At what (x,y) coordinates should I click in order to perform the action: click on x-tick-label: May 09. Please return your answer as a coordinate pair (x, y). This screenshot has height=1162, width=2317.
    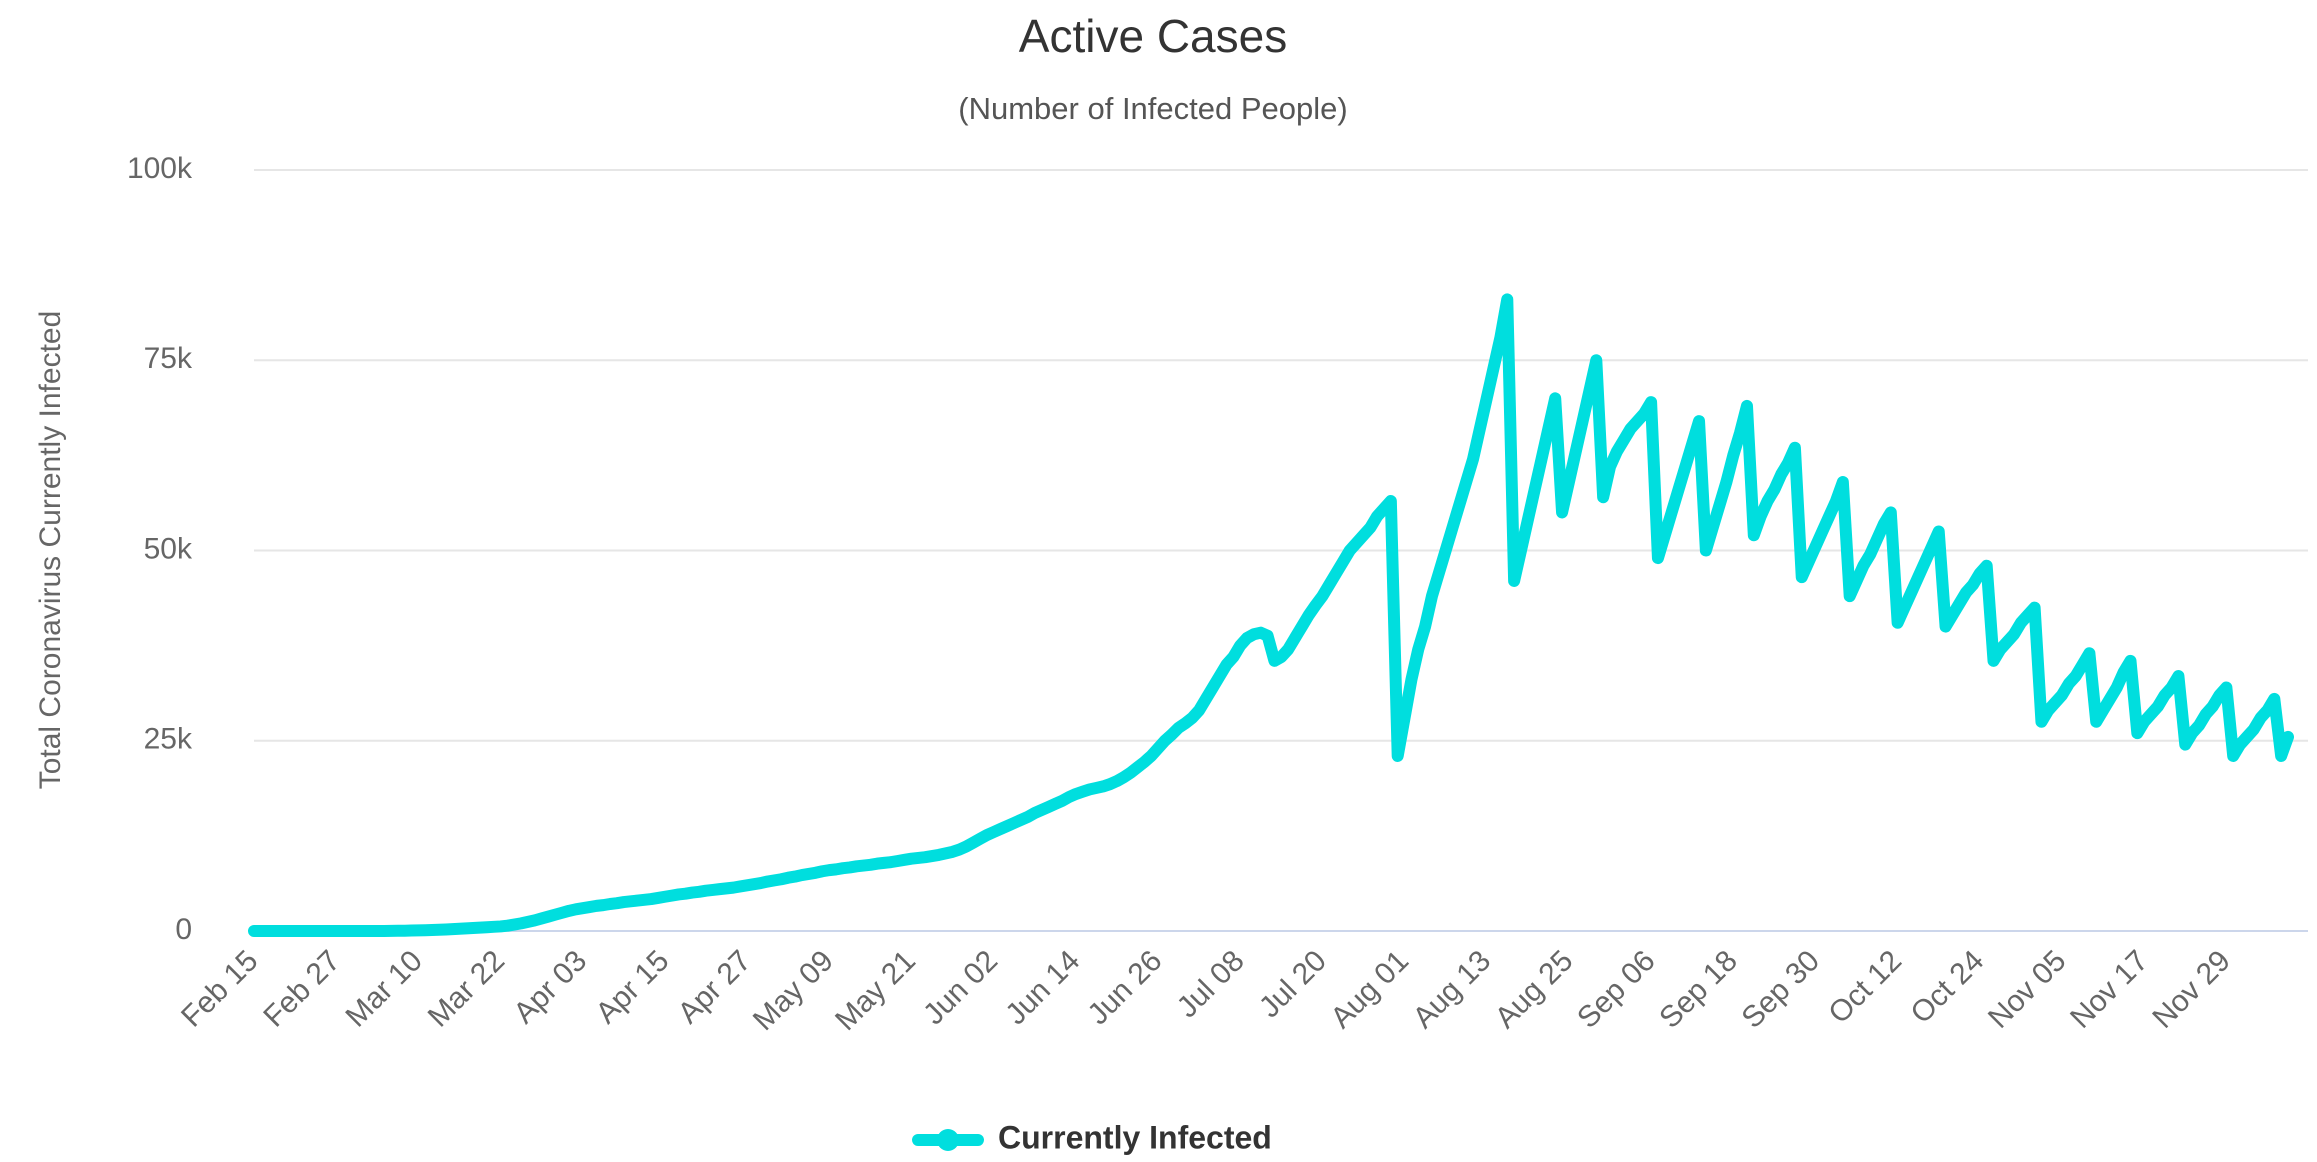
    Looking at the image, I should click on (793, 990).